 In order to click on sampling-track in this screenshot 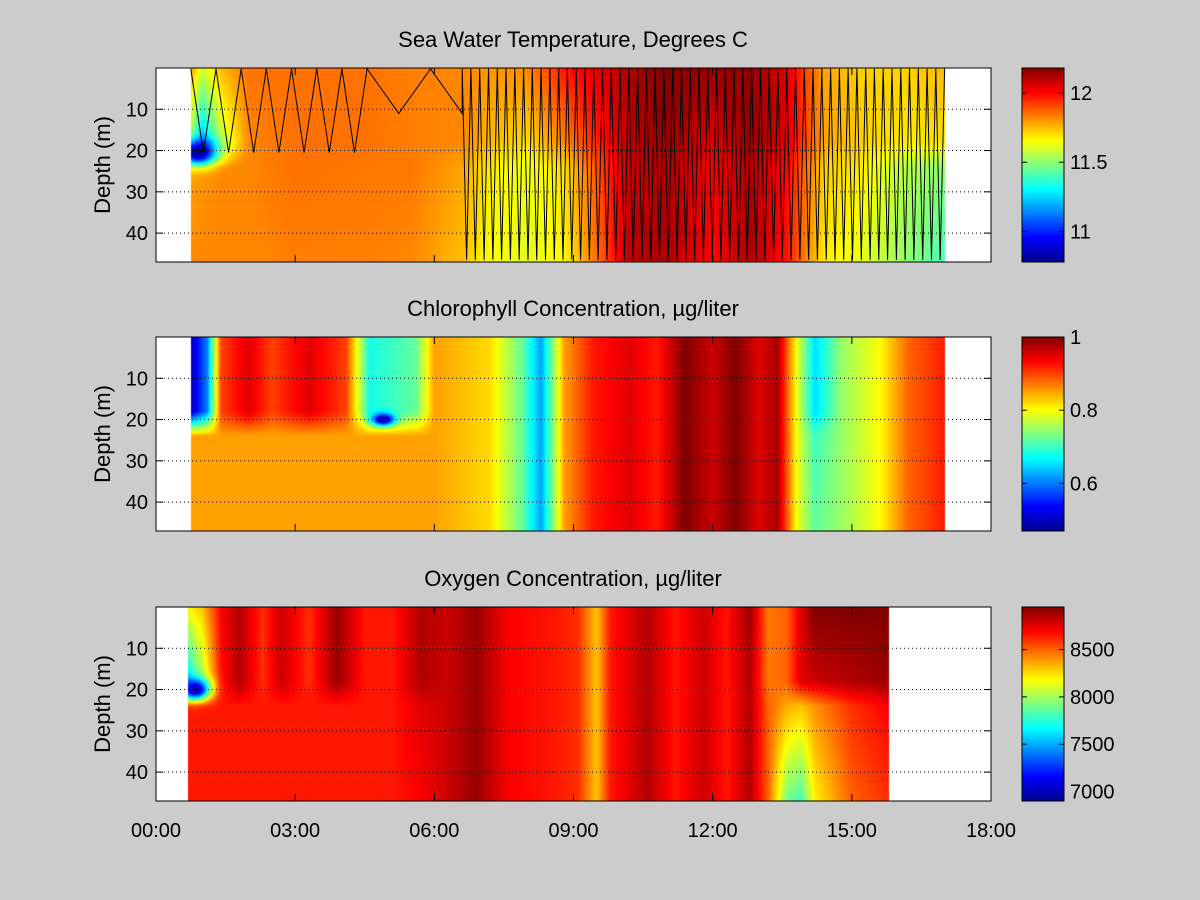, I will do `click(568, 164)`.